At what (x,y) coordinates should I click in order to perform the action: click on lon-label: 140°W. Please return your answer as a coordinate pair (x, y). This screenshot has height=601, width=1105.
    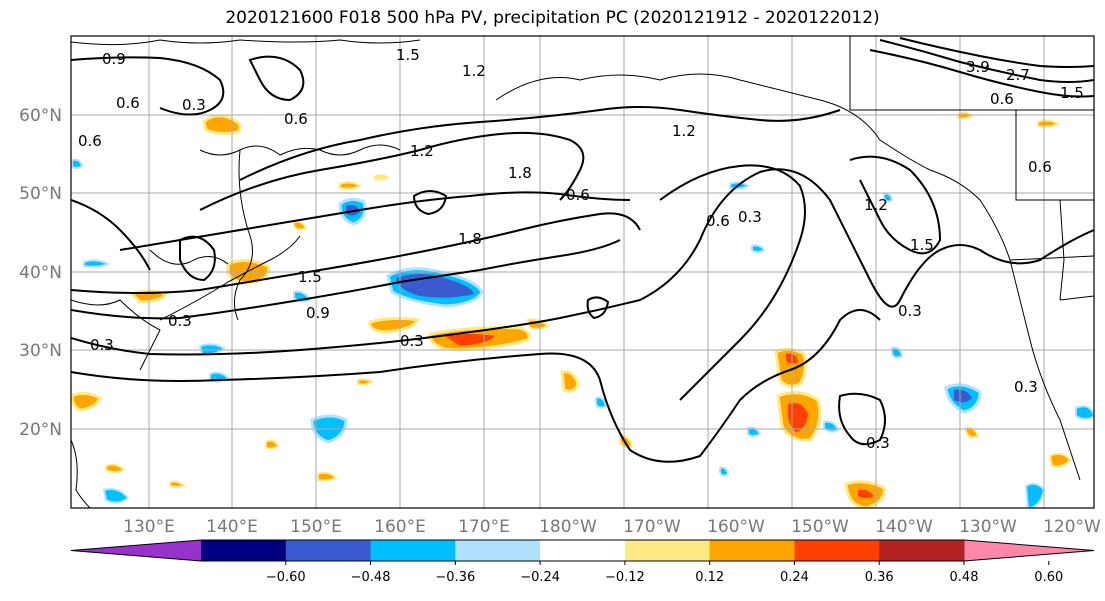
    Looking at the image, I should click on (904, 527).